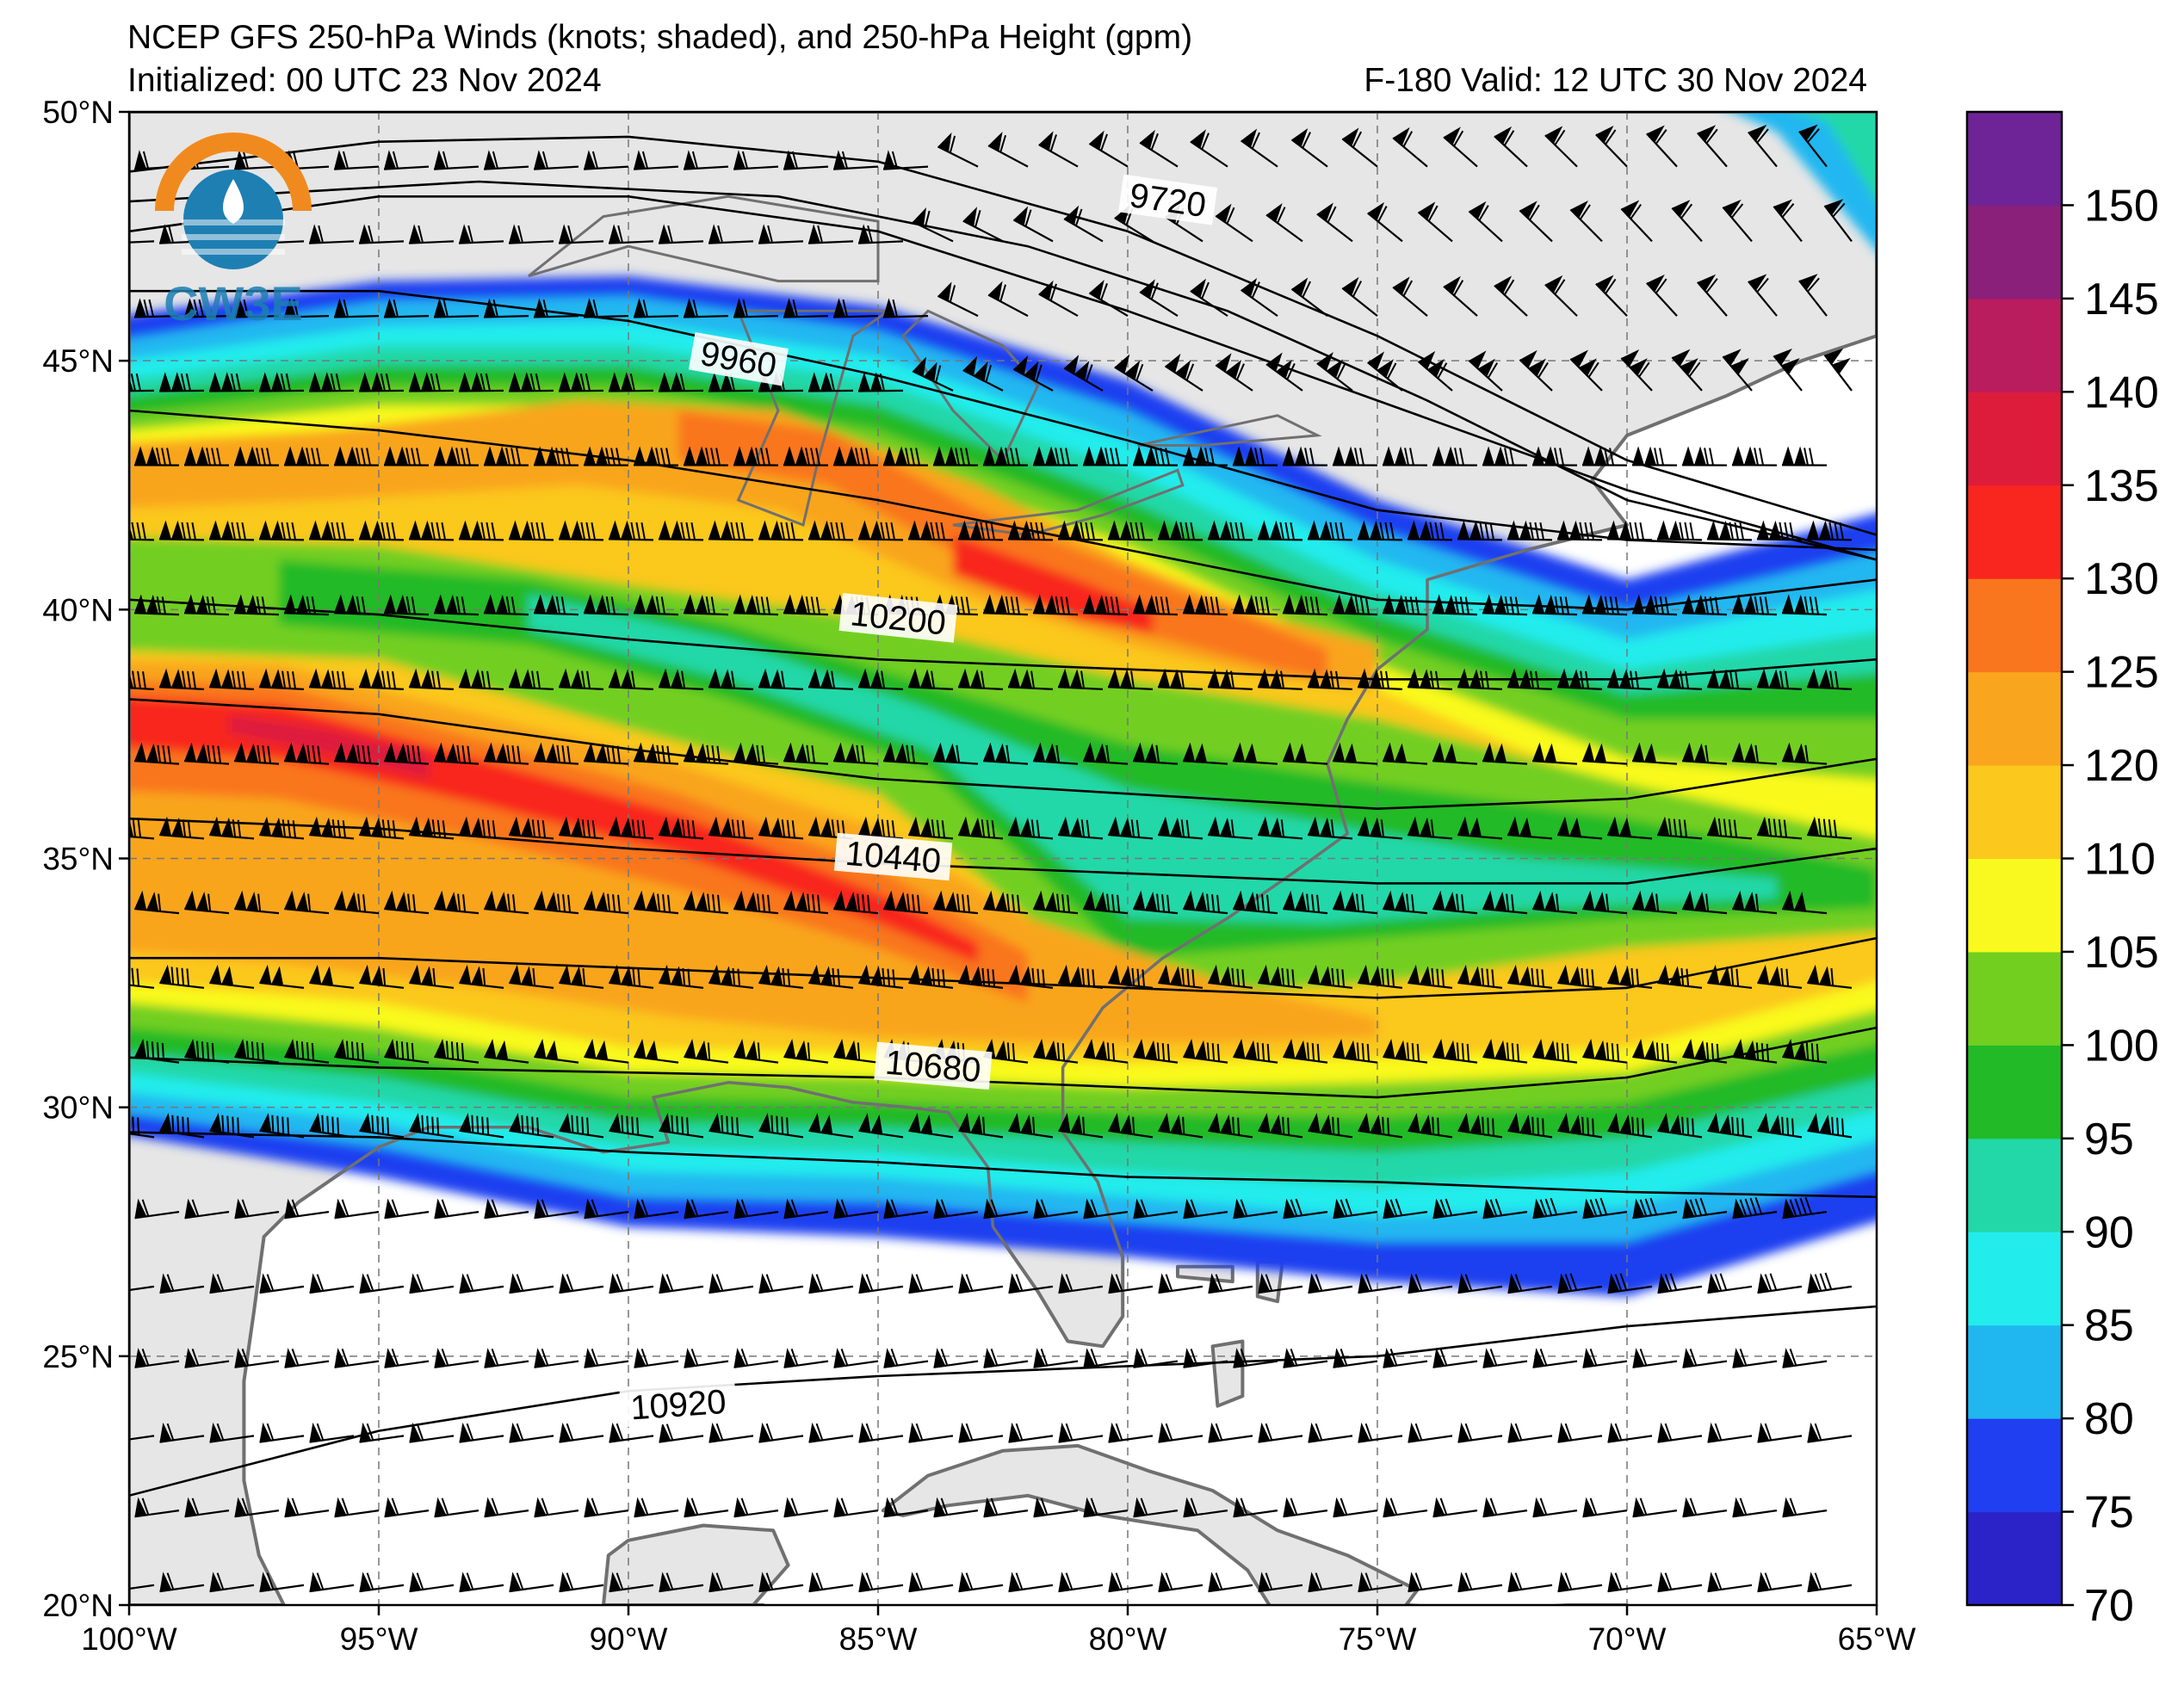  Describe the element at coordinates (2121, 392) in the screenshot. I see `colorbar-tick-label: 140` at that location.